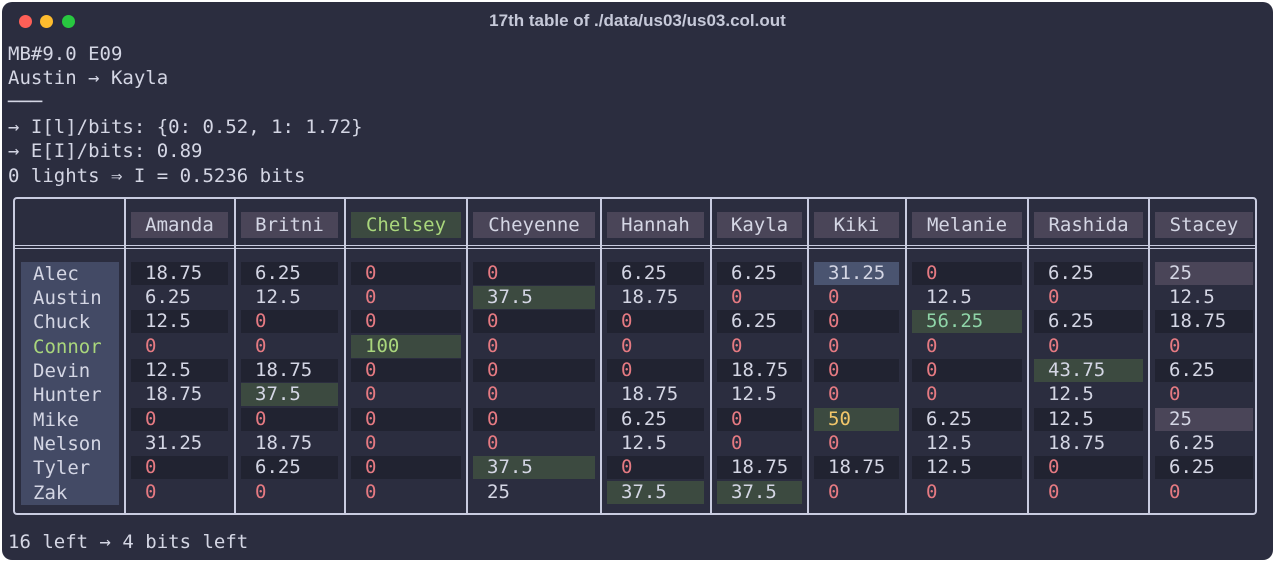 Image resolution: width=1275 pixels, height=562 pixels. Describe the element at coordinates (759, 225) in the screenshot. I see `column-header-kayla: Kayla` at that location.